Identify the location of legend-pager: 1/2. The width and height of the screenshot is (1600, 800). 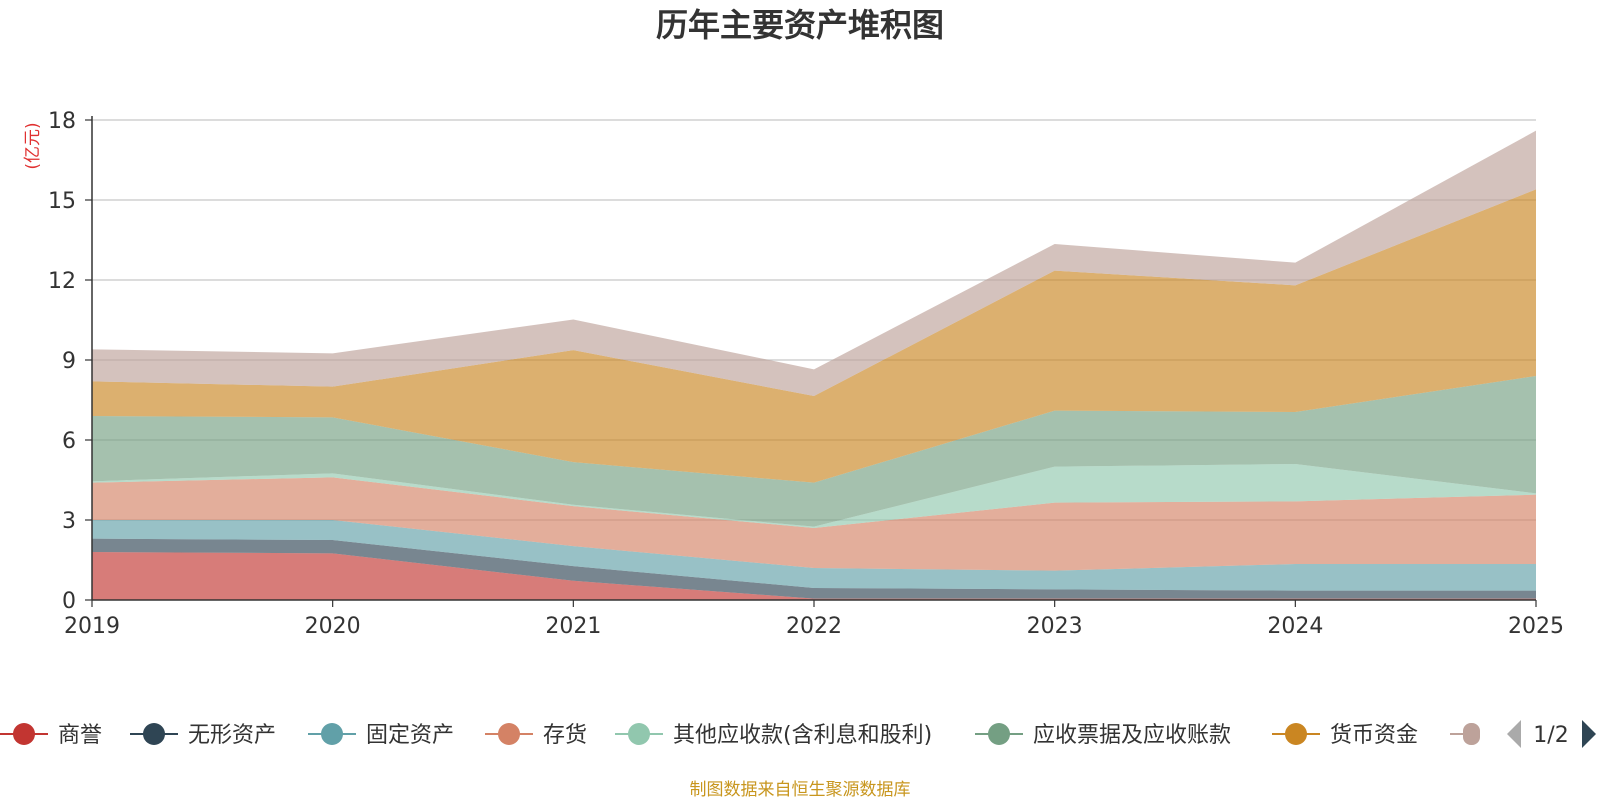
(1551, 734).